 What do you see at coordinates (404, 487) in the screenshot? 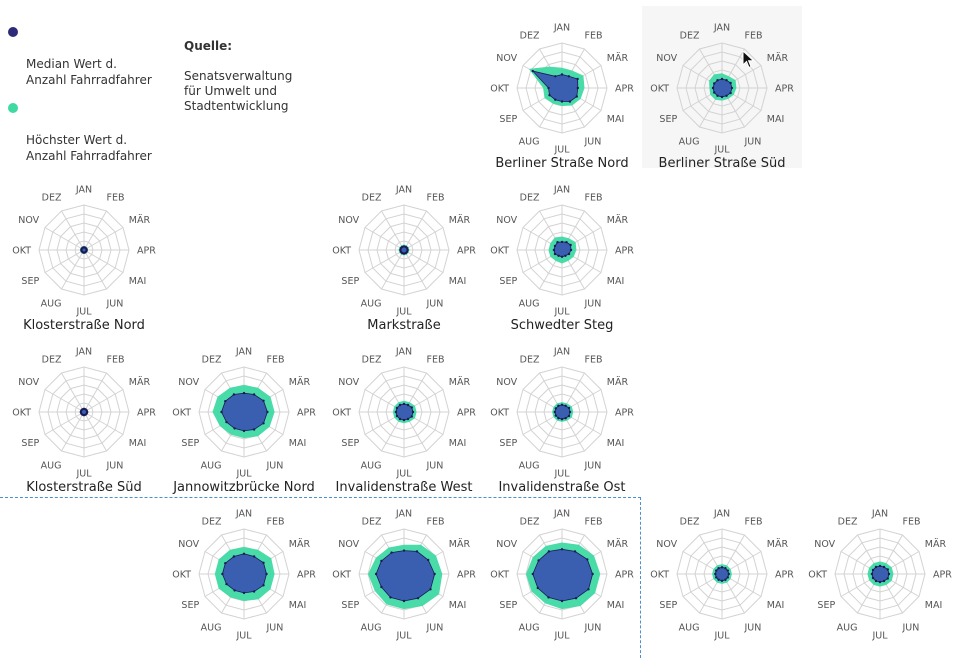
I see `radar-chart-title: Invalidenstraße West` at bounding box center [404, 487].